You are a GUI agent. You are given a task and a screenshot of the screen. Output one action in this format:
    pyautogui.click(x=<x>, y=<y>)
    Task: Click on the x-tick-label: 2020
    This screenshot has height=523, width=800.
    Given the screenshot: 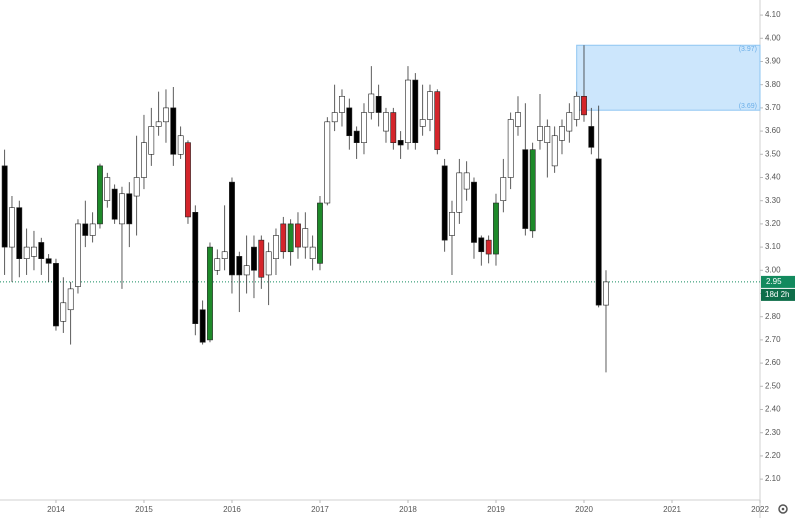 What is the action you would take?
    pyautogui.click(x=584, y=509)
    